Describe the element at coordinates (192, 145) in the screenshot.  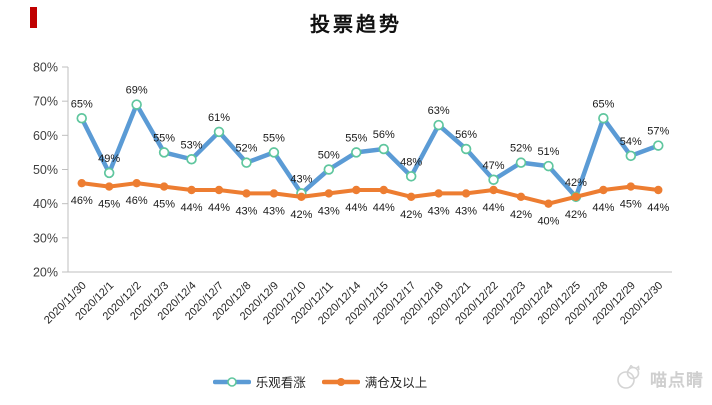
I see `data-label: 53%` at that location.